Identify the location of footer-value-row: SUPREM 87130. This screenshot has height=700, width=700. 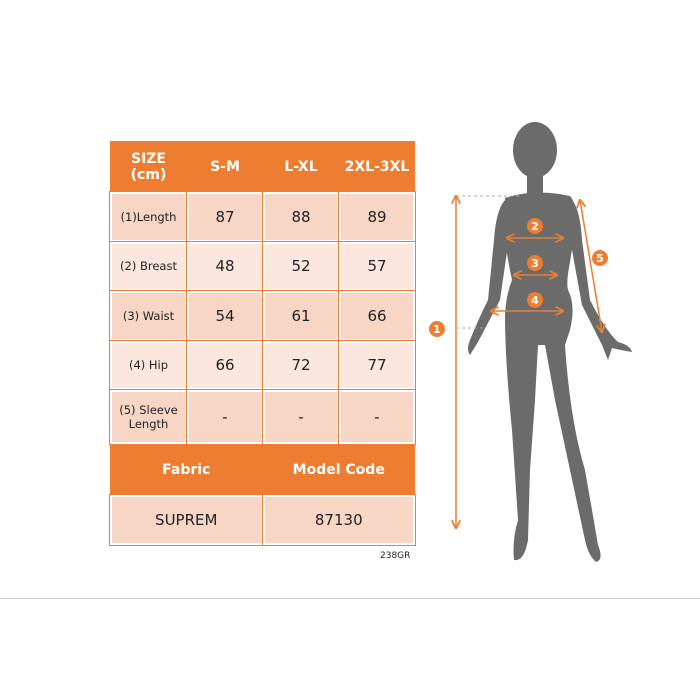
(262, 520).